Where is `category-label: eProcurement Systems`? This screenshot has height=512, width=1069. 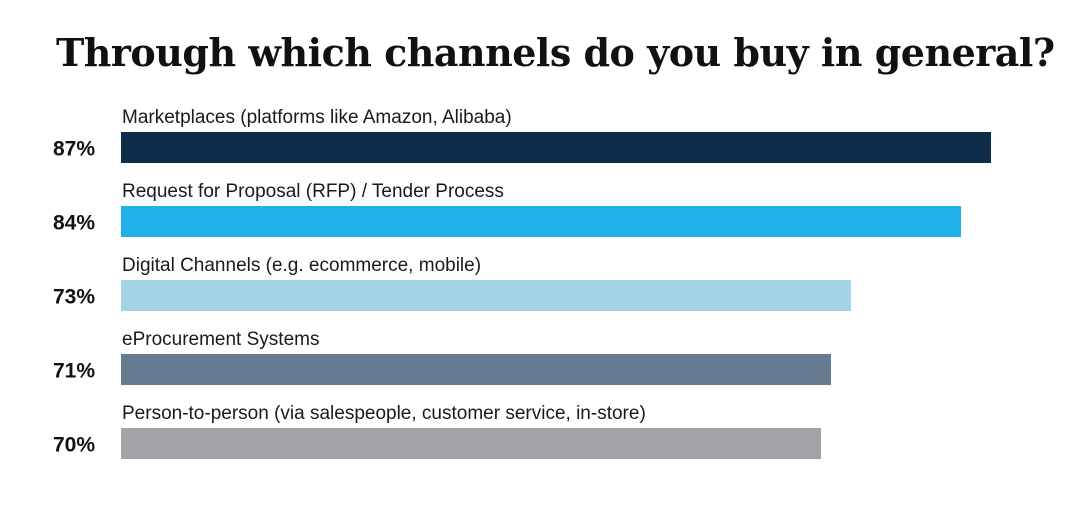
category-label: eProcurement Systems is located at coordinates (220, 339).